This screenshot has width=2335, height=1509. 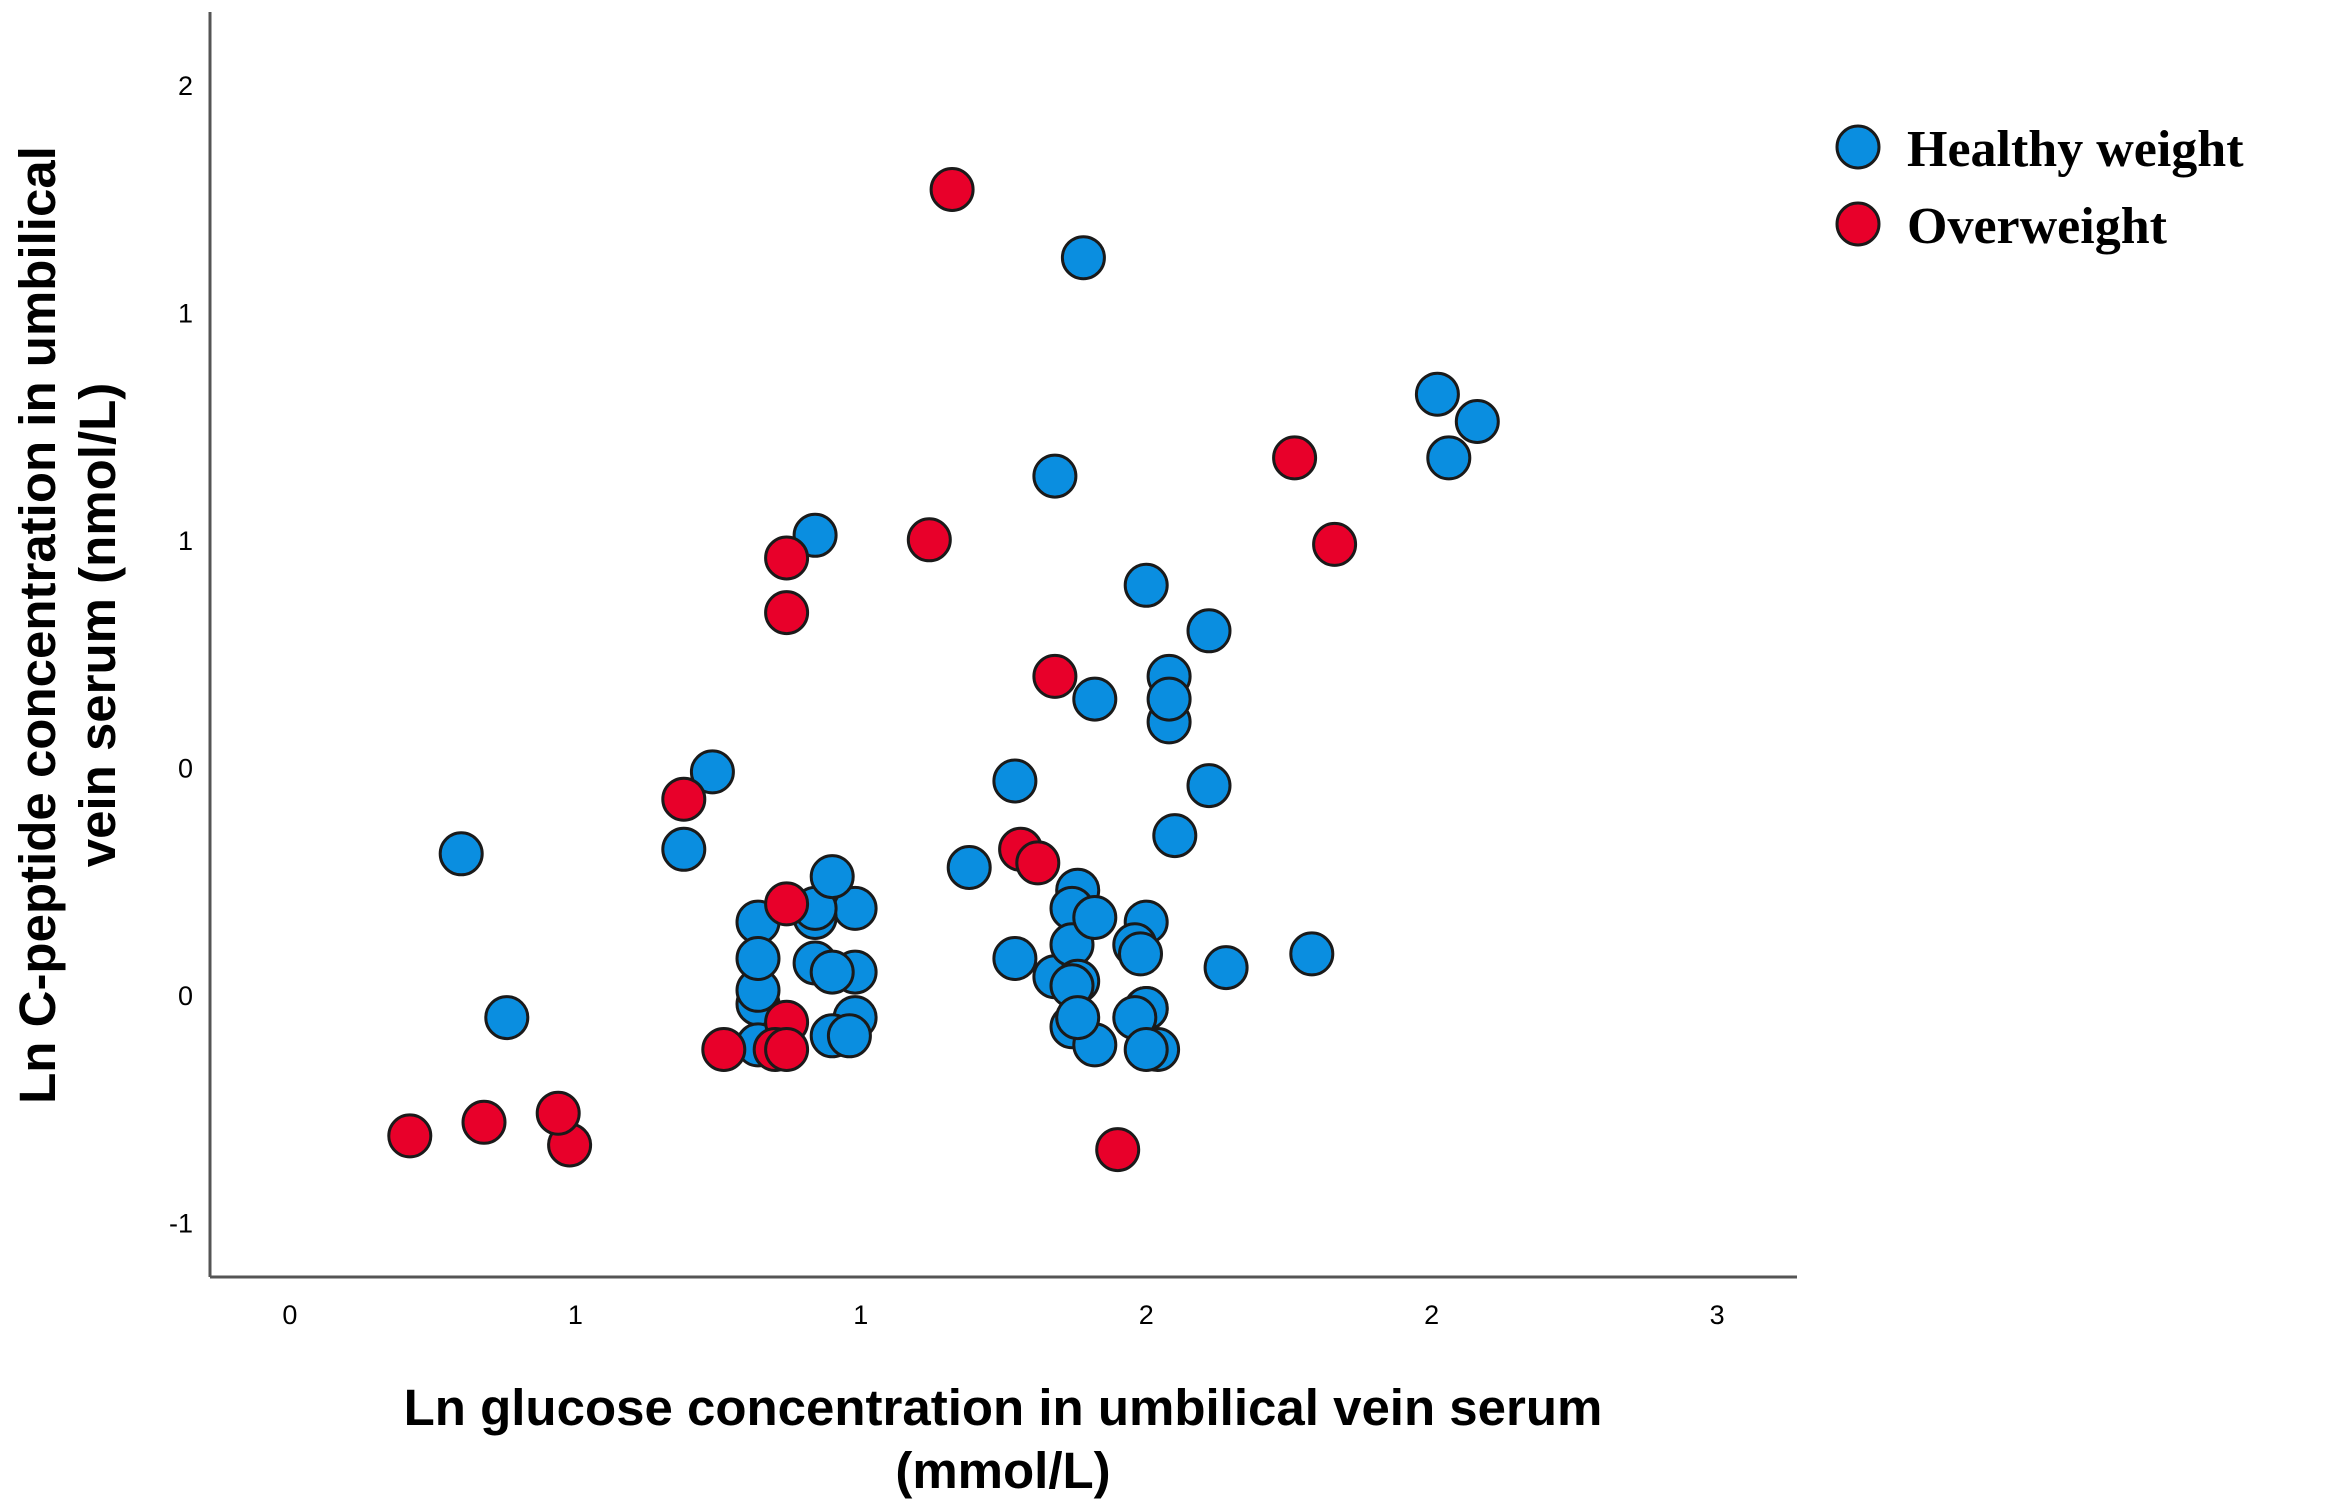 I want to click on y-tick-label: 2, so click(x=185, y=86).